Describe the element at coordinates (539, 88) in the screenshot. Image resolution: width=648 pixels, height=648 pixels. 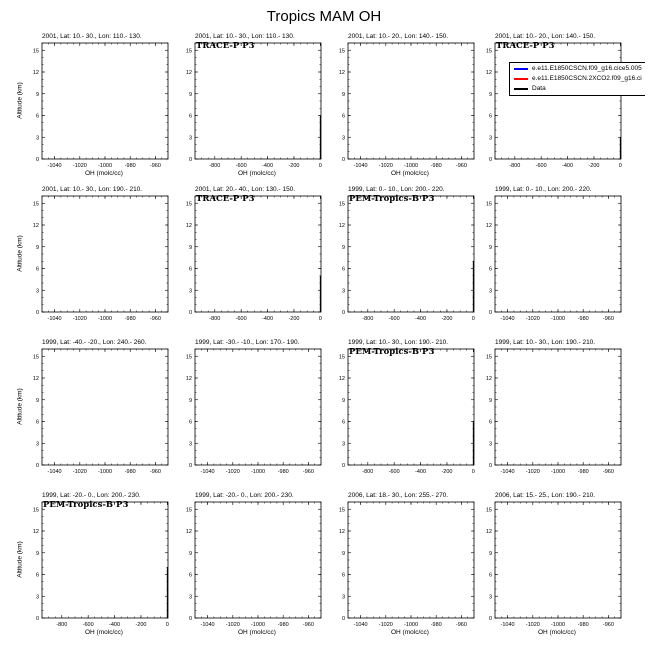
I see `legend-label: Data` at that location.